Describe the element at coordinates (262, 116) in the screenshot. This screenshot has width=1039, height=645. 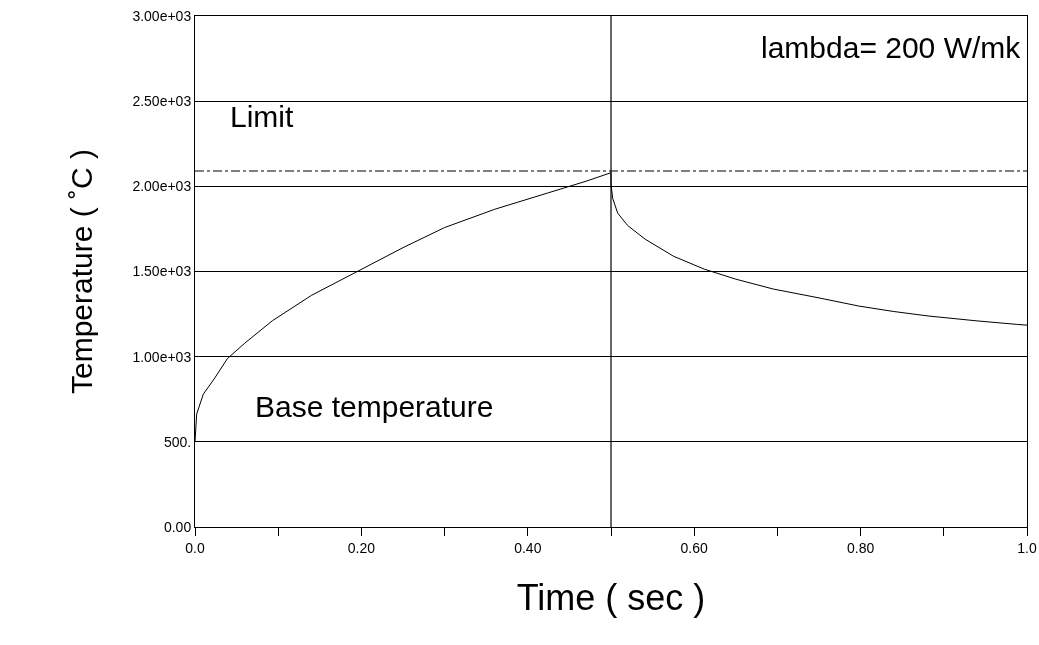
I see `ref-line-label: Limit` at that location.